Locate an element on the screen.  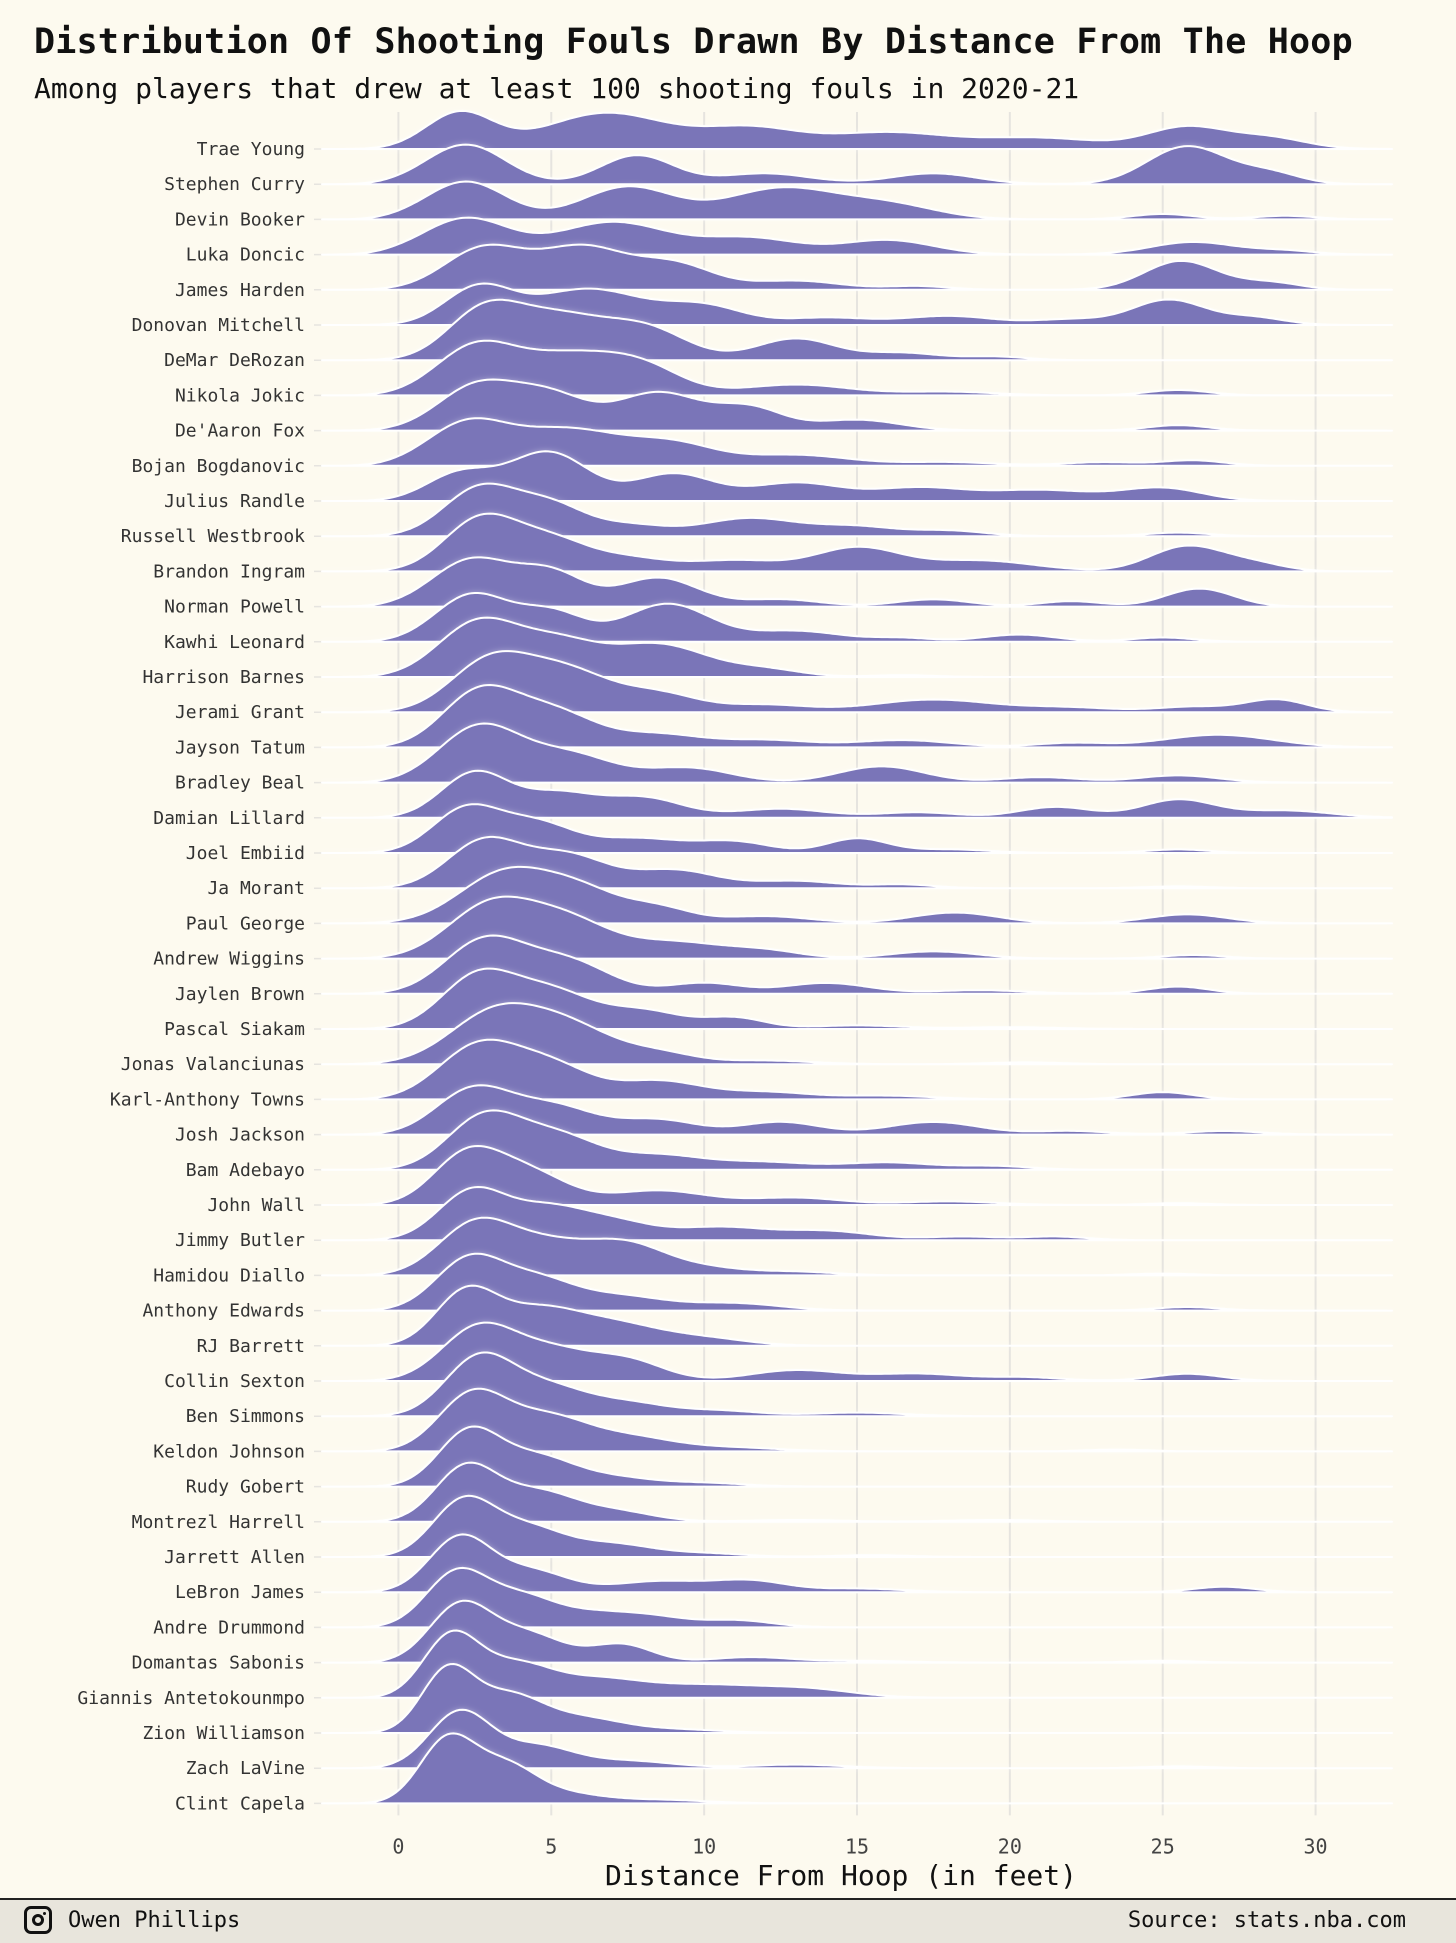
x-tick-label: 0 is located at coordinates (398, 1846).